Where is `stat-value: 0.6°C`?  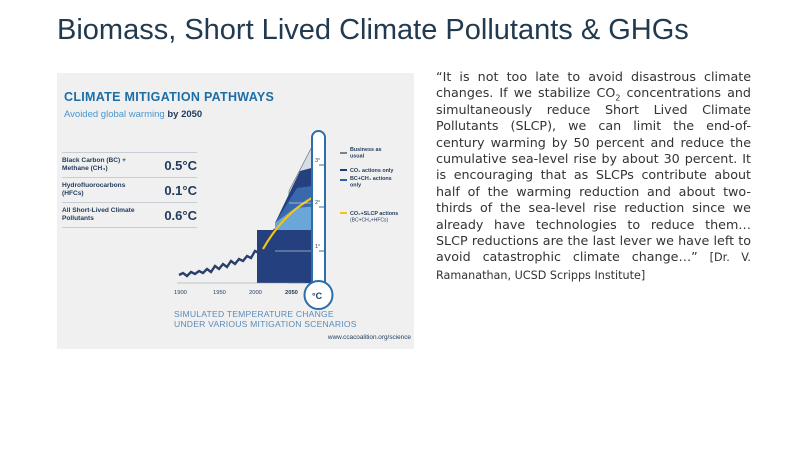
stat-value: 0.6°C is located at coordinates (180, 215).